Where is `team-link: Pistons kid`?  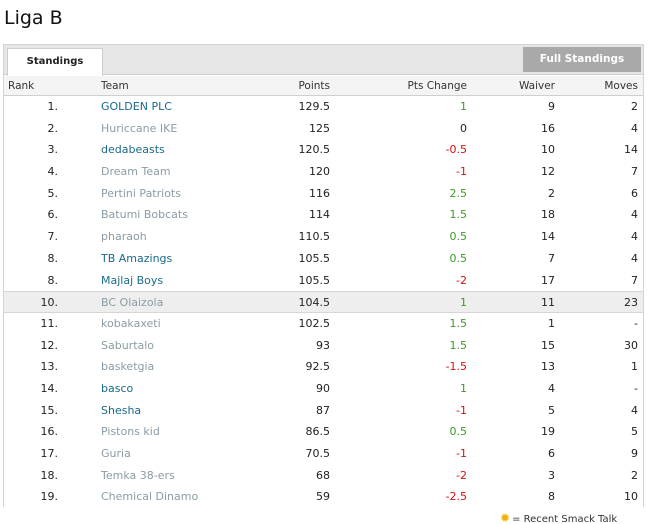 team-link: Pistons kid is located at coordinates (130, 432).